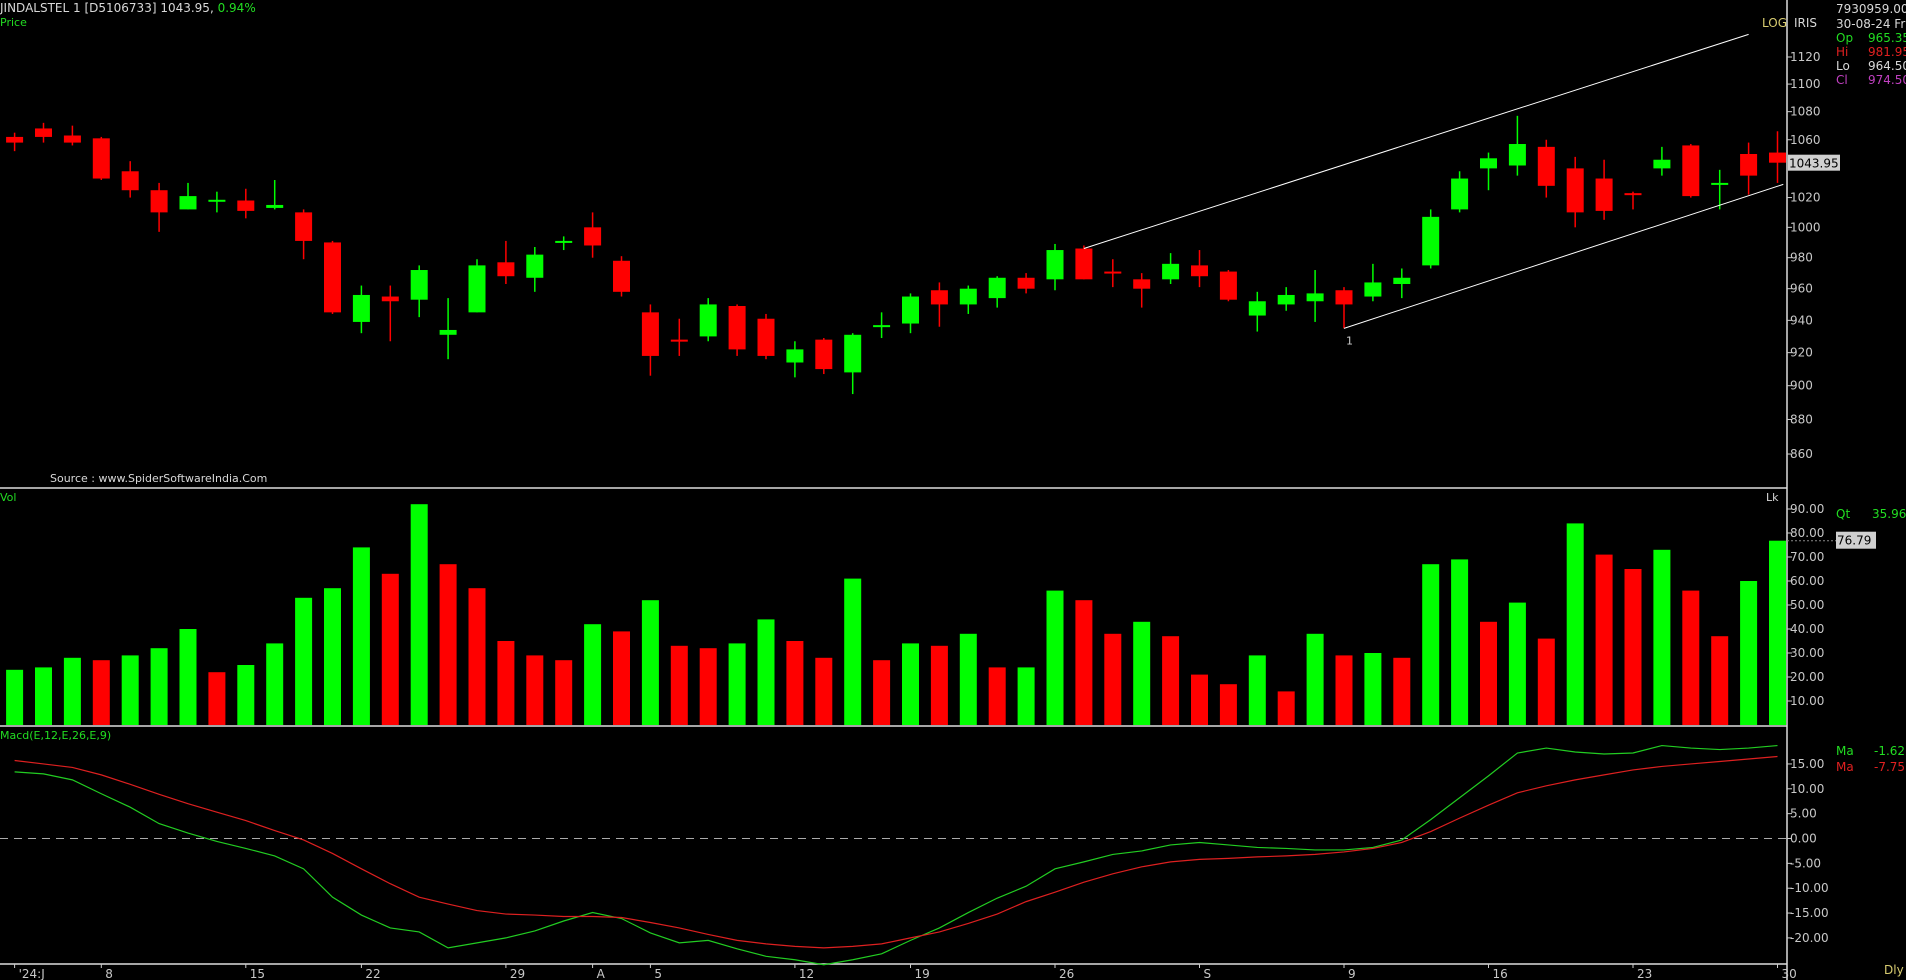 The height and width of the screenshot is (980, 1906). I want to click on macd-axis-label: 0.00, so click(1803, 839).